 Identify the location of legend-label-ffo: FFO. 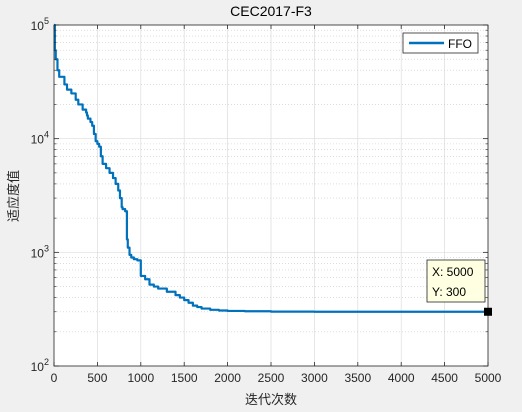
(460, 44).